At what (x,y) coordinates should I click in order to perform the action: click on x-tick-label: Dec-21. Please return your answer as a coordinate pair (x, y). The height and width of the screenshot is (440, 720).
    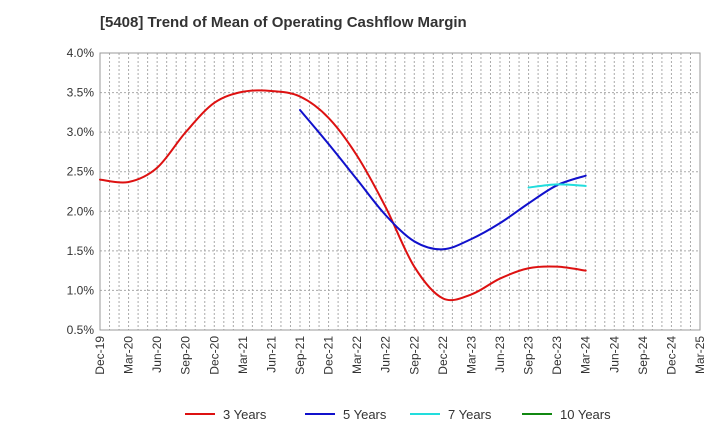
    Looking at the image, I should click on (329, 355).